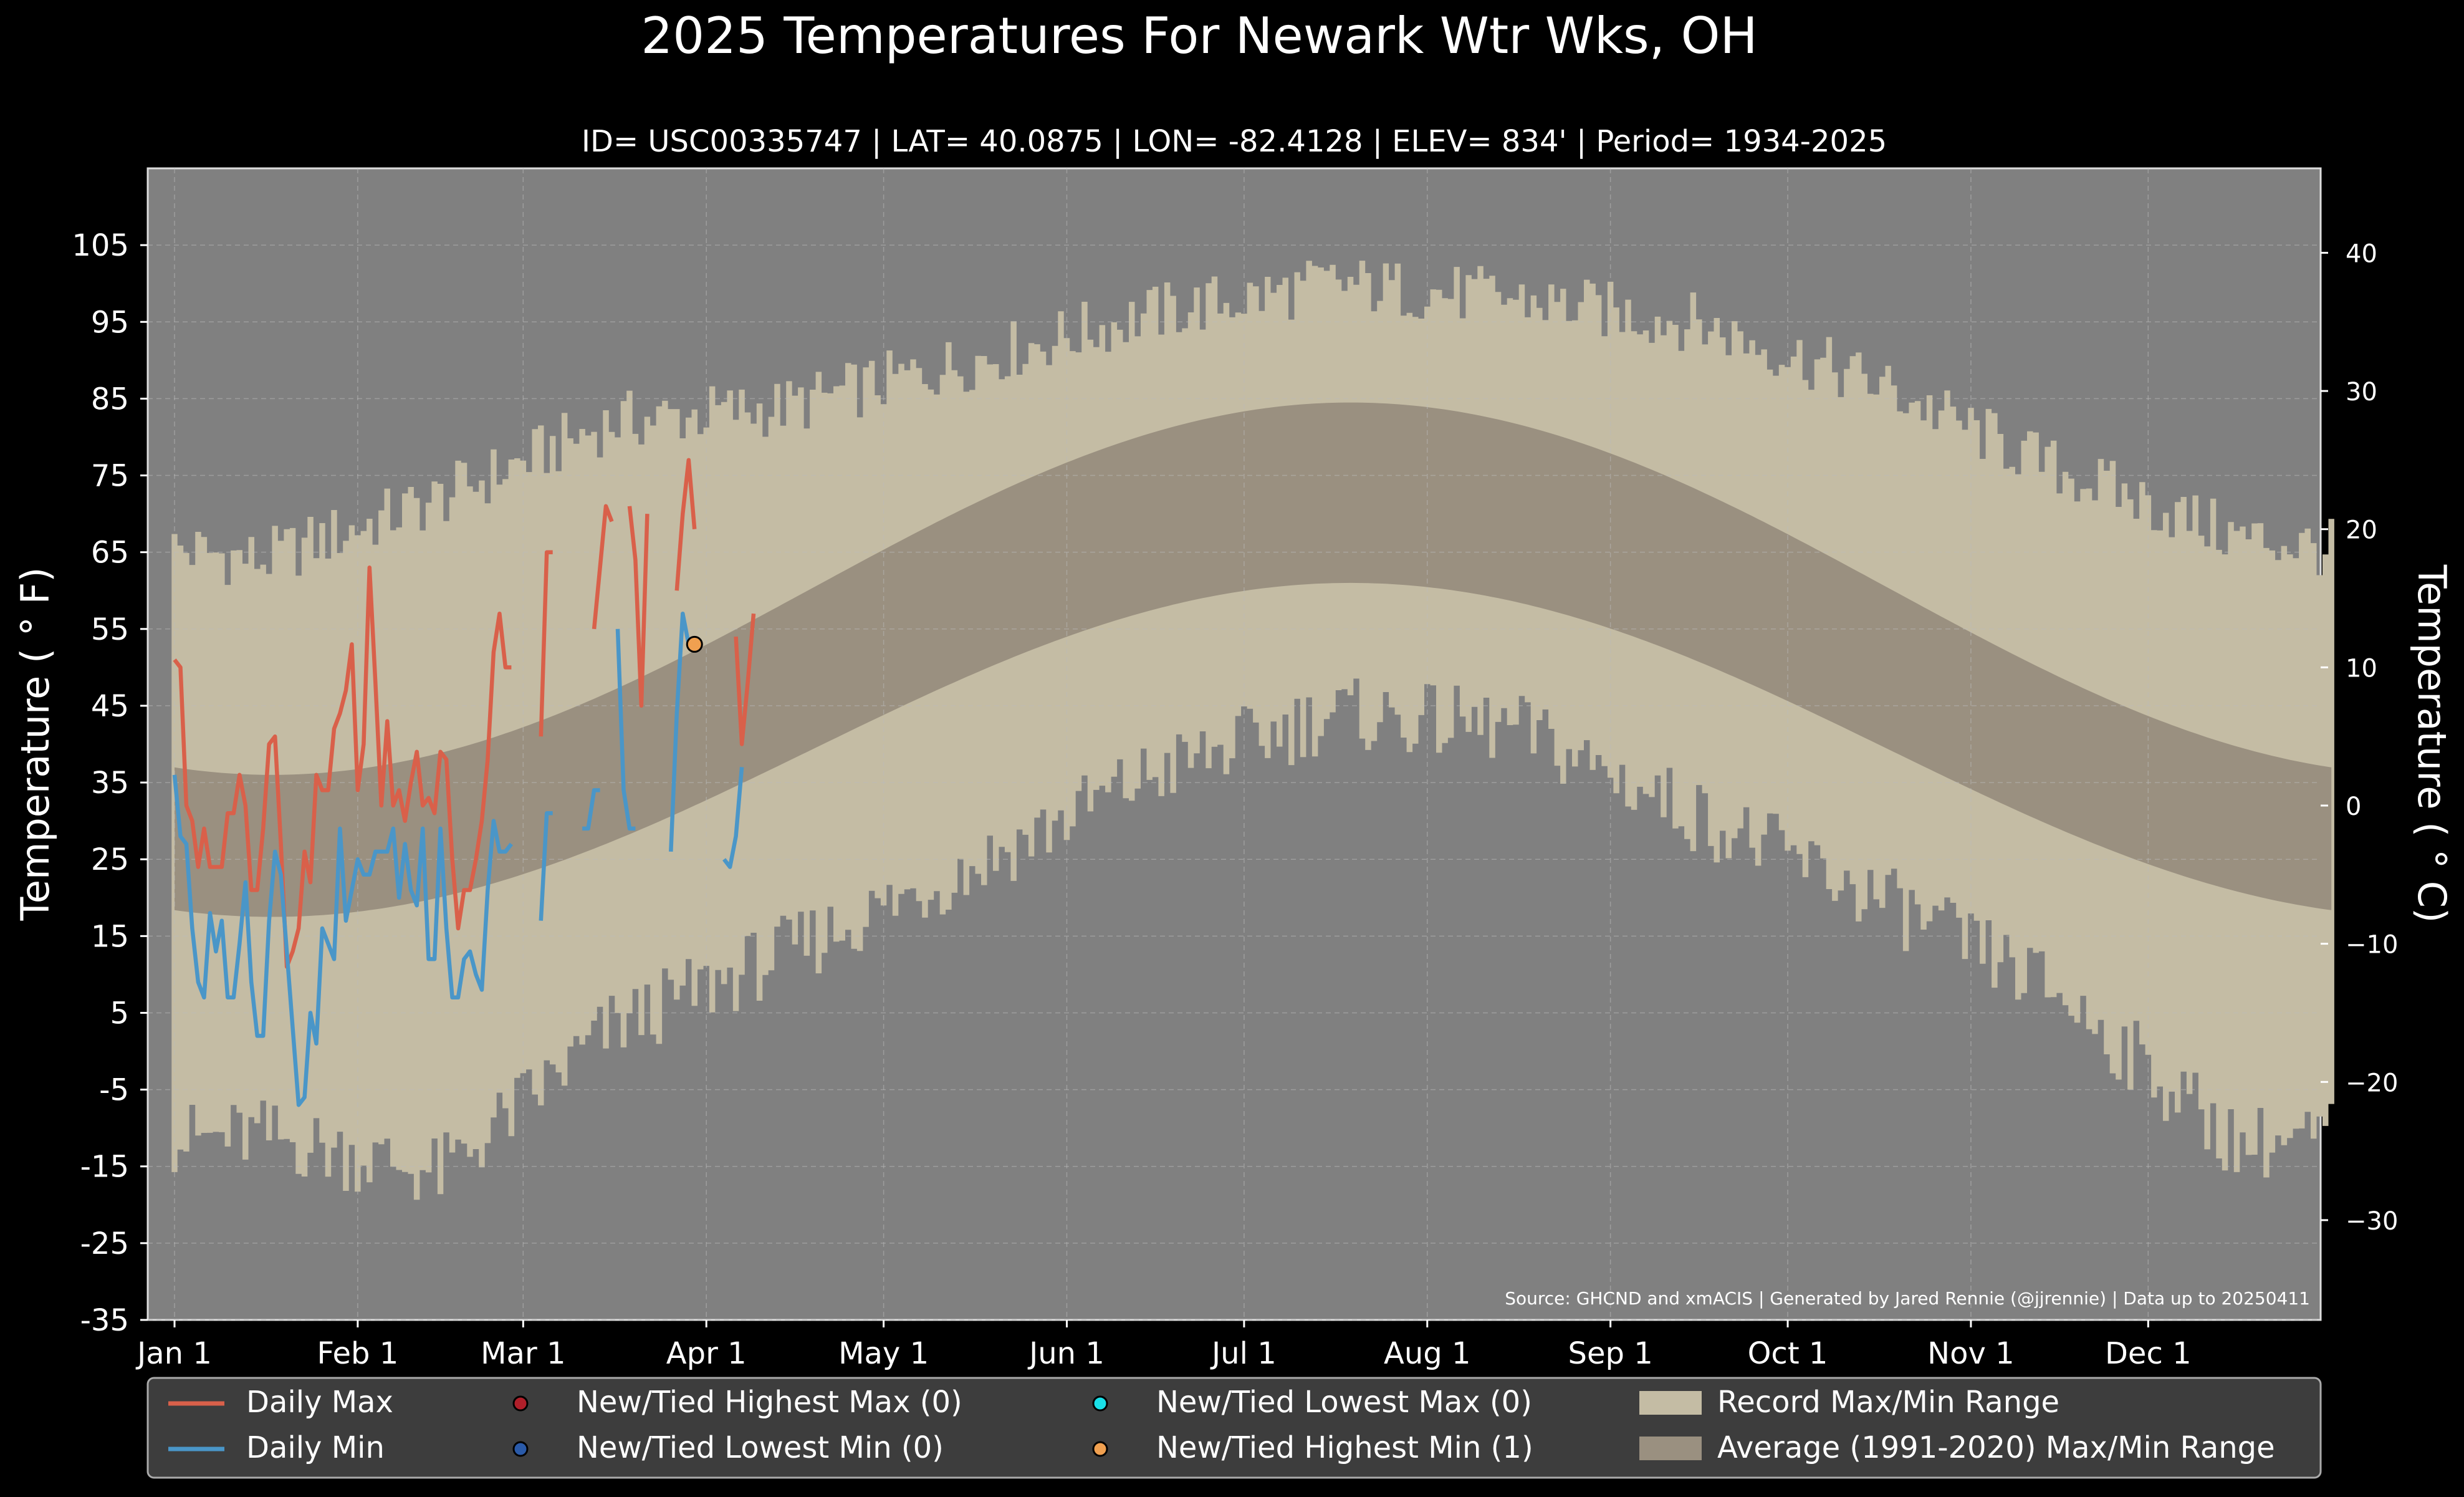  What do you see at coordinates (110, 936) in the screenshot?
I see `y-tick-label: 15` at bounding box center [110, 936].